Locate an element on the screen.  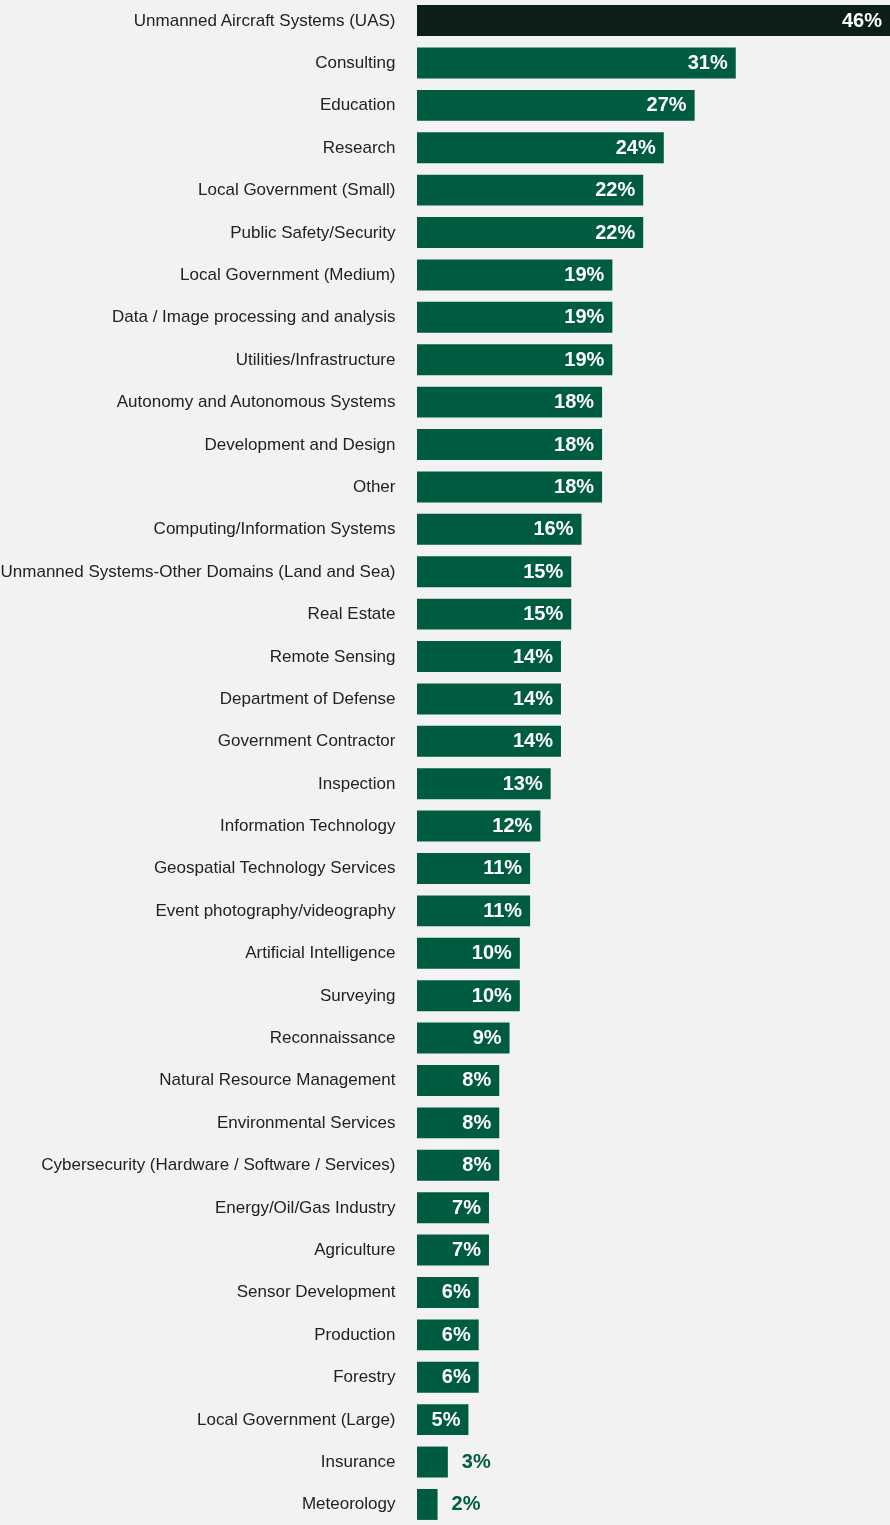
y-tick-label: Public Safety/Security is located at coordinates (313, 232).